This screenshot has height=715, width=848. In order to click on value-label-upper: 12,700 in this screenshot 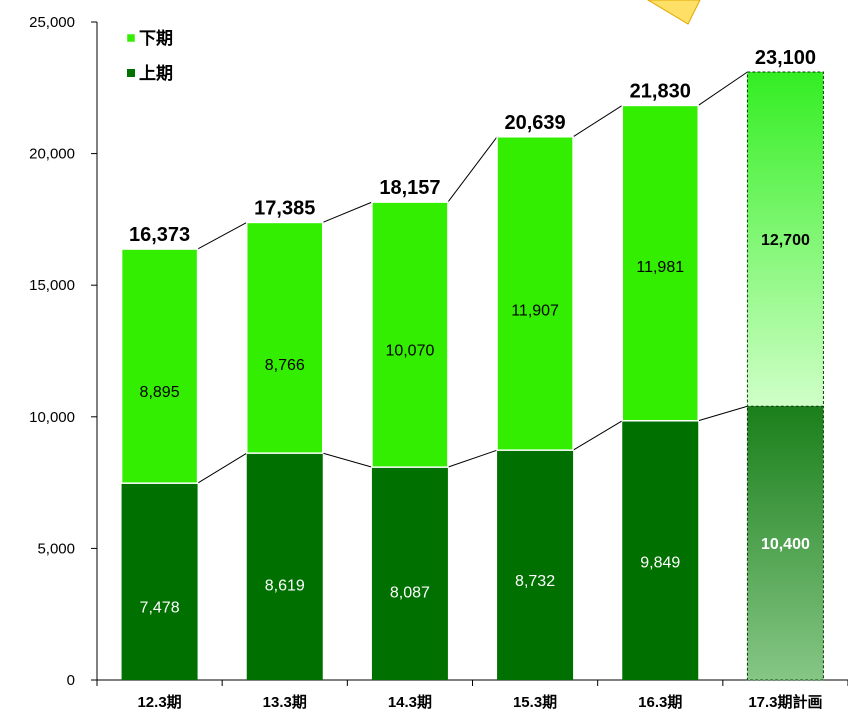, I will do `click(785, 240)`.